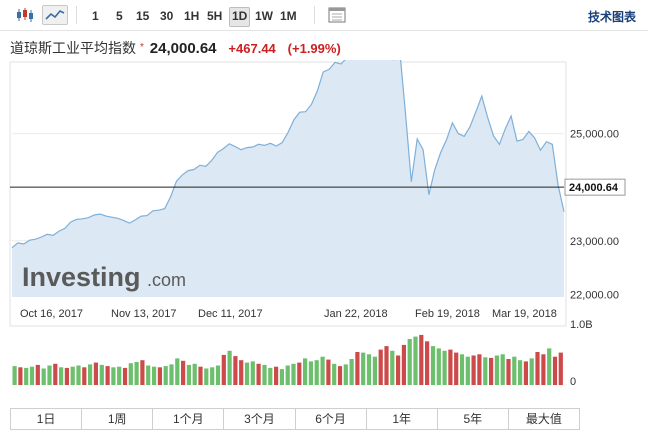 Image resolution: width=648 pixels, height=442 pixels. Describe the element at coordinates (473, 419) in the screenshot. I see `range-tab: 5年` at that location.